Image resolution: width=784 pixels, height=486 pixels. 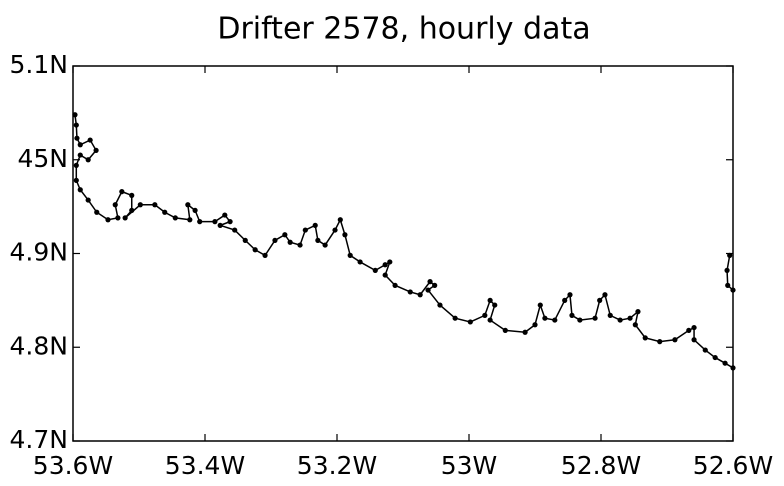 I want to click on y-tick-label: 4.8N, so click(x=39, y=345).